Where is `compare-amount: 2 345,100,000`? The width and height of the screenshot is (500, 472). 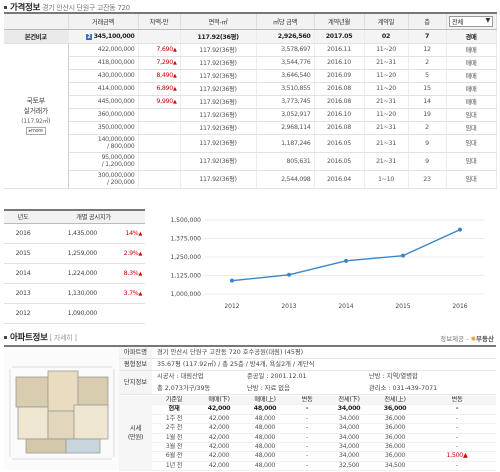
compare-amount: 2 345,100,000 is located at coordinates (103, 36).